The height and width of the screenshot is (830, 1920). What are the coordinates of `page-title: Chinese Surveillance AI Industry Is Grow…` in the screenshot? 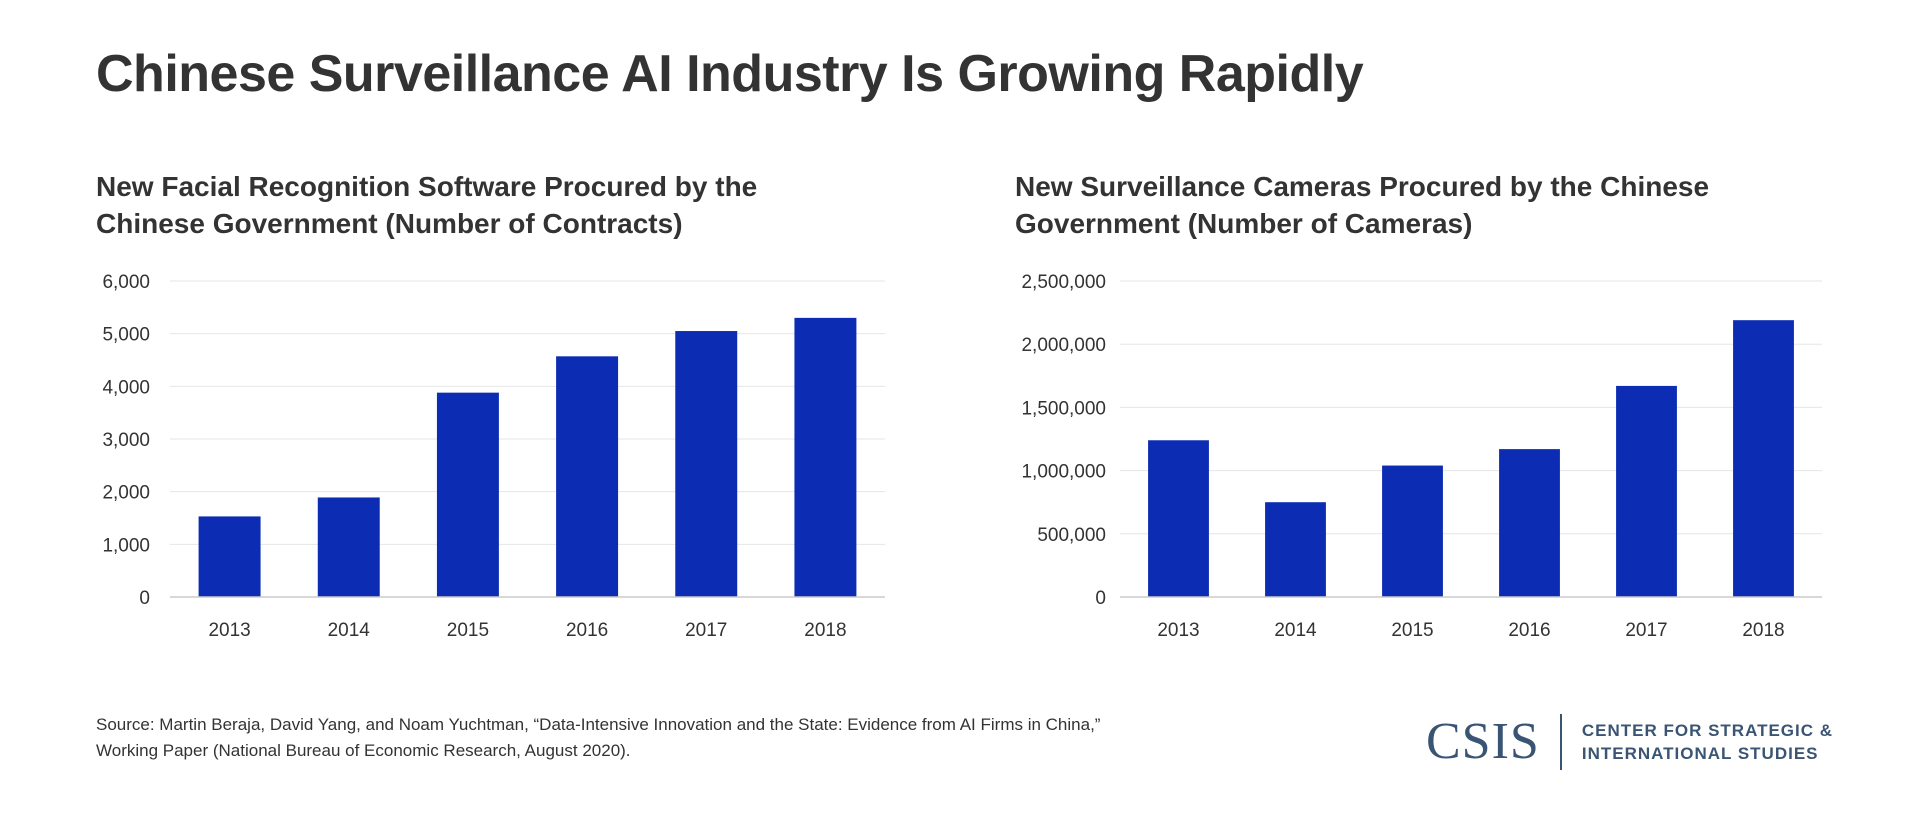 It's located at (730, 74).